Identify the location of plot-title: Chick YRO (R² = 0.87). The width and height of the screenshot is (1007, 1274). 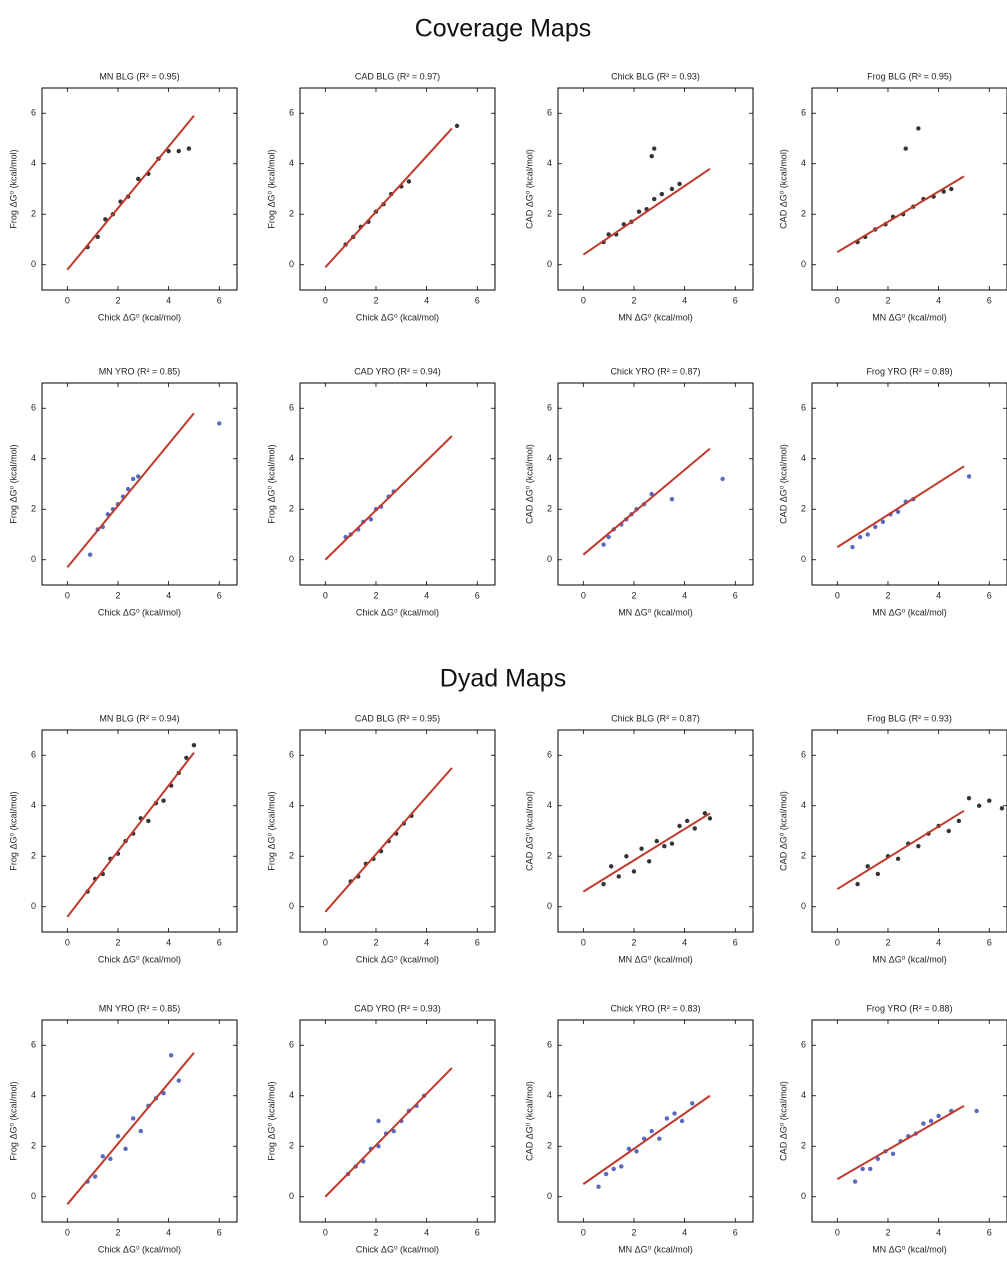
(655, 371).